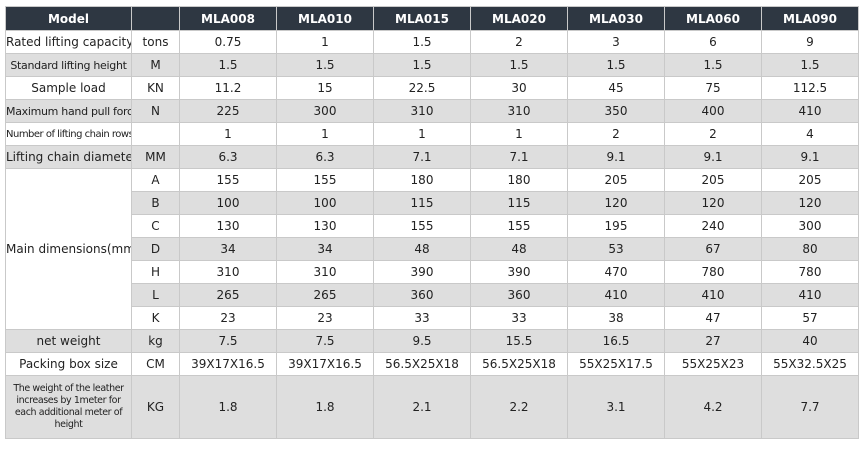 The height and width of the screenshot is (453, 868). I want to click on value: 7.7, so click(810, 407).